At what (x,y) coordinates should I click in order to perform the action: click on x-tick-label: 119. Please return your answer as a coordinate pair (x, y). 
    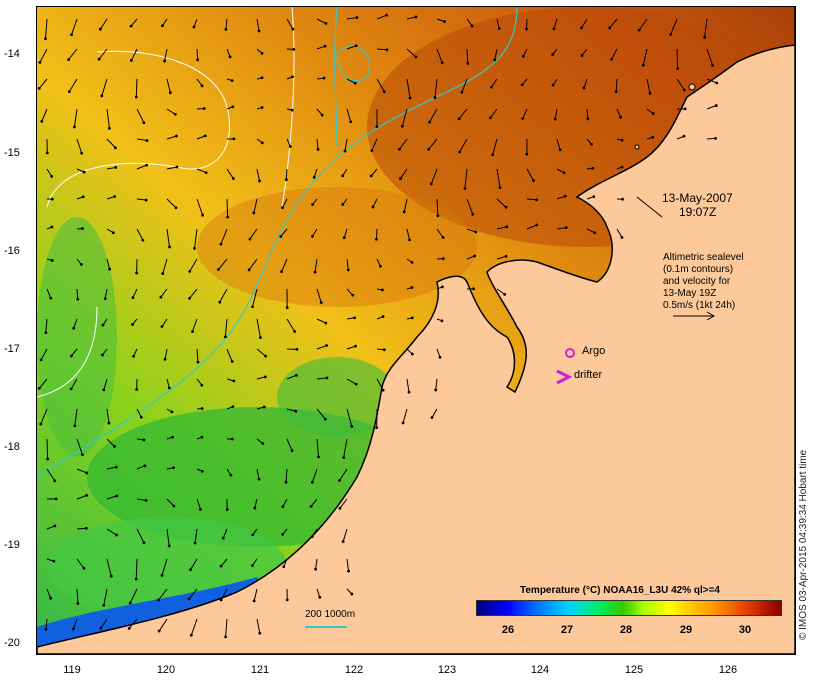
    Looking at the image, I should click on (72, 670).